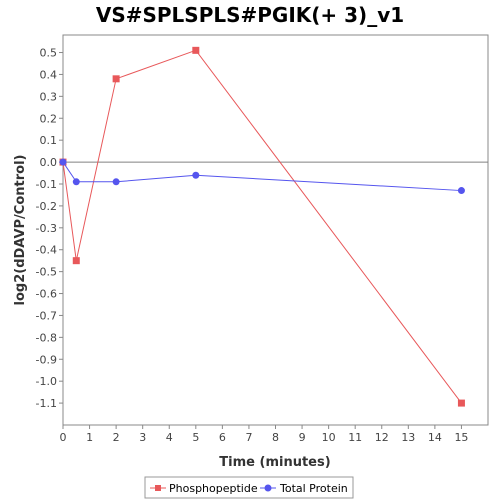  What do you see at coordinates (49, 96) in the screenshot?
I see `y-tick-label: 0.3` at bounding box center [49, 96].